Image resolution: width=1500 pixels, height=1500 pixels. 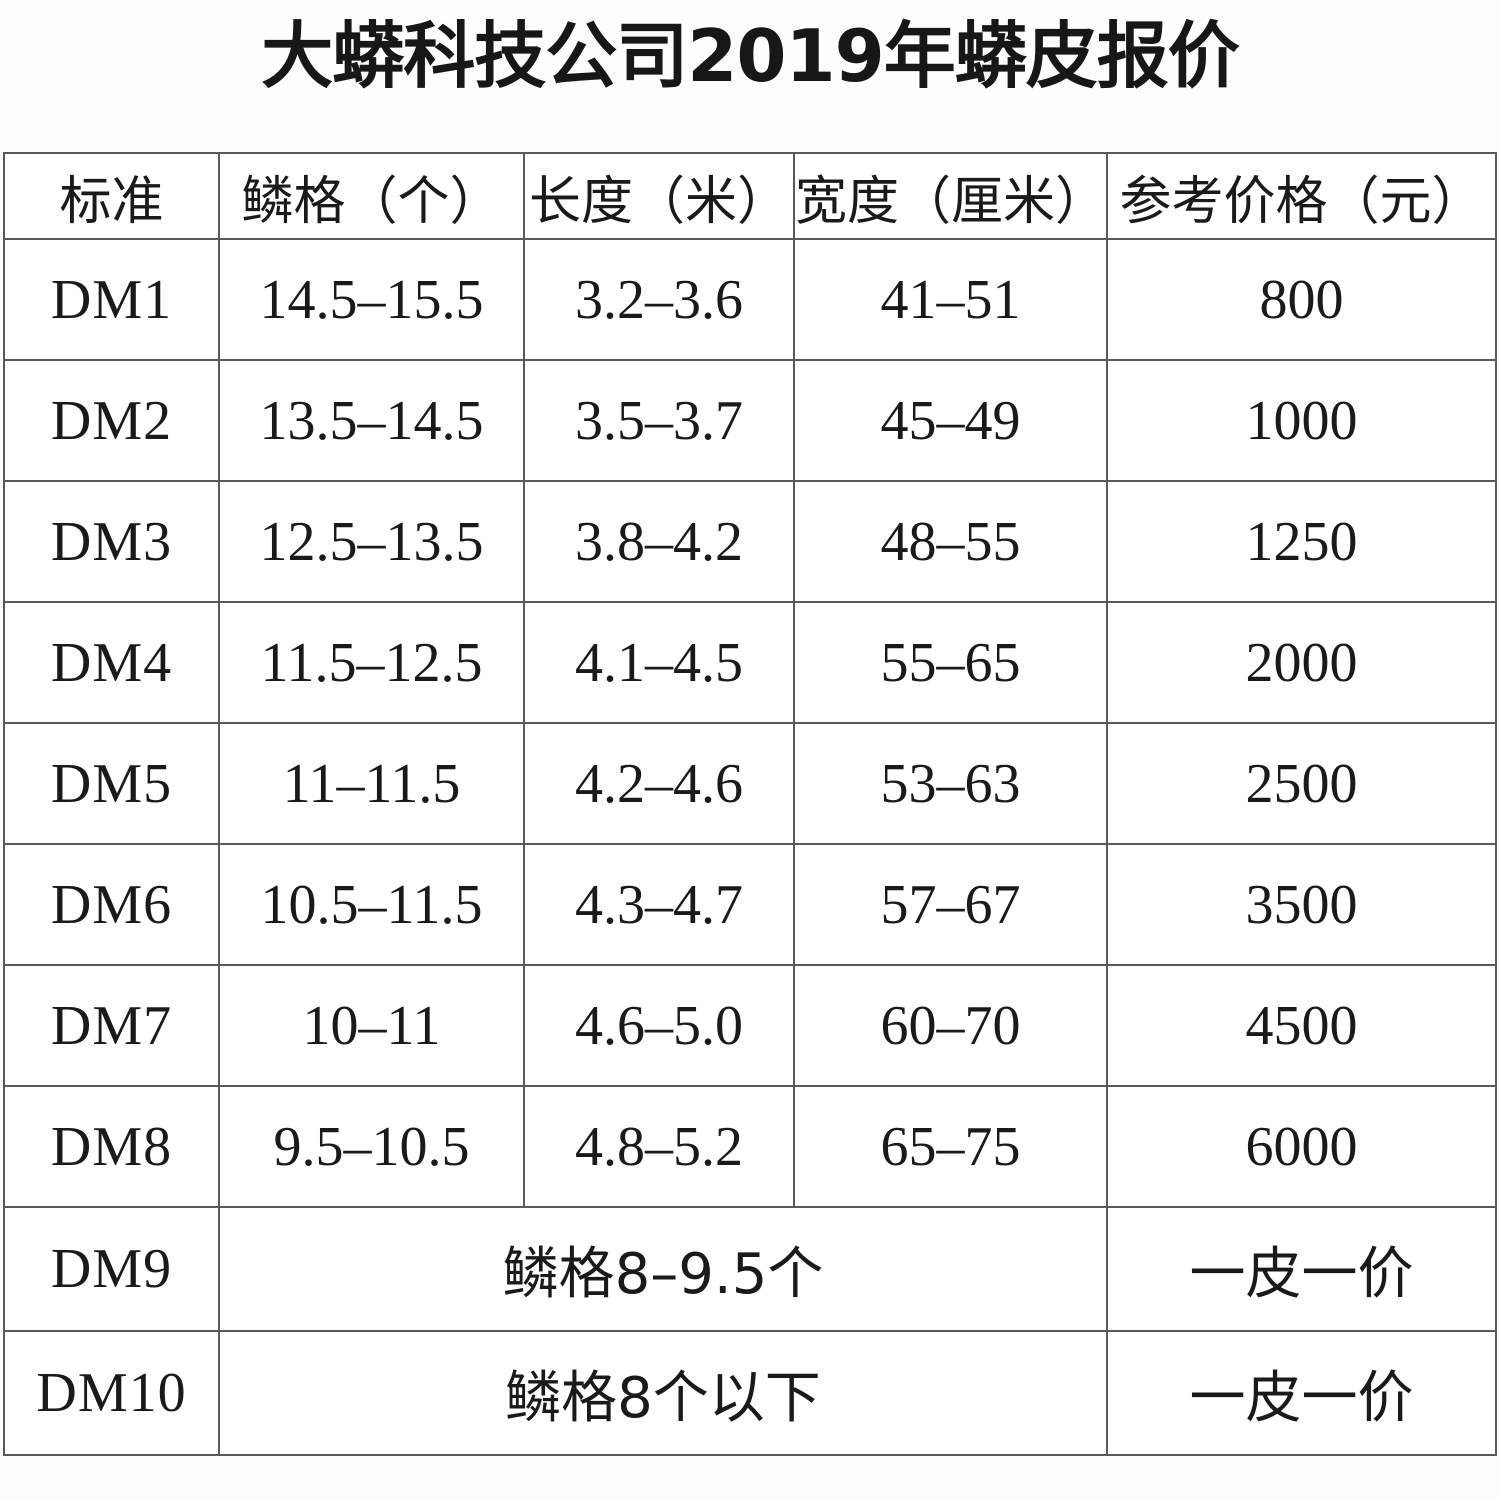 I want to click on cell-length: 3.8–4.2, so click(x=659, y=541).